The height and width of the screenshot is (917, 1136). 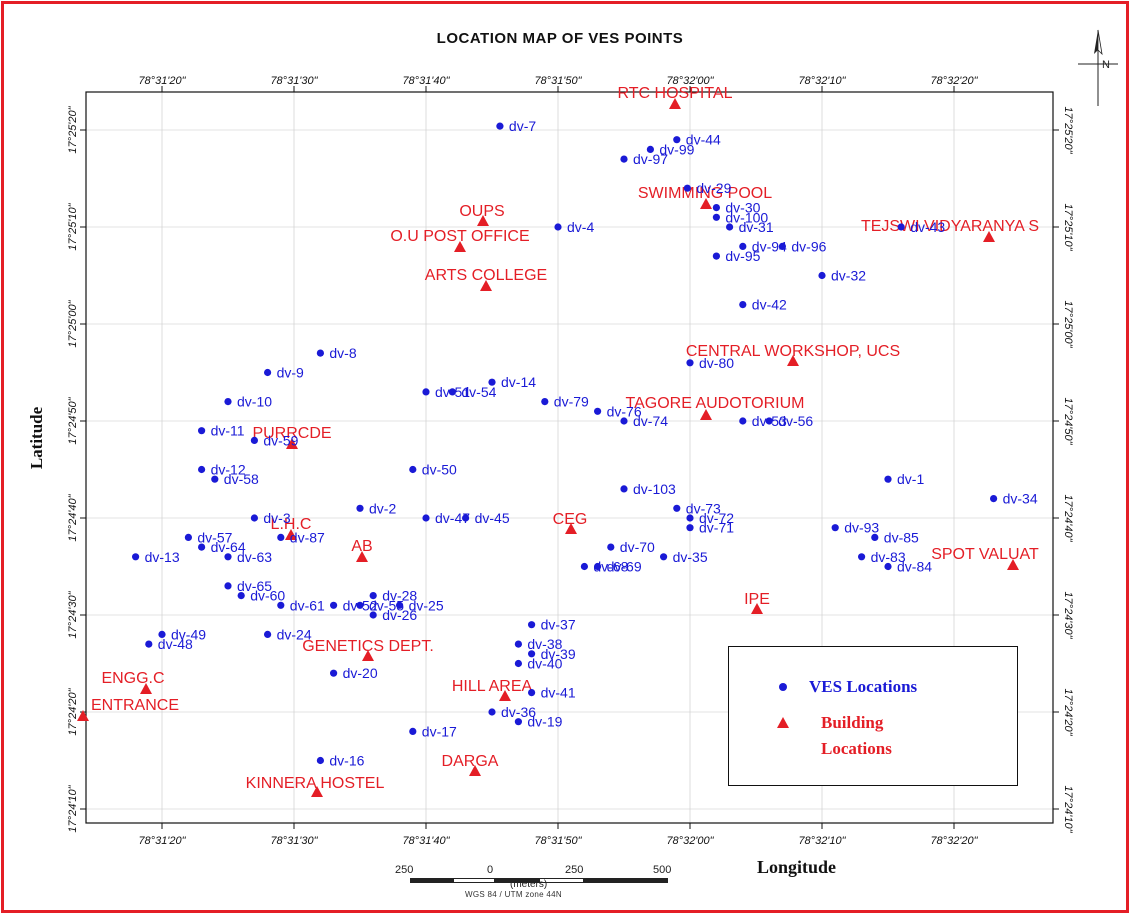 I want to click on lat-tick-label-right: 17°25'00", so click(x=1068, y=324).